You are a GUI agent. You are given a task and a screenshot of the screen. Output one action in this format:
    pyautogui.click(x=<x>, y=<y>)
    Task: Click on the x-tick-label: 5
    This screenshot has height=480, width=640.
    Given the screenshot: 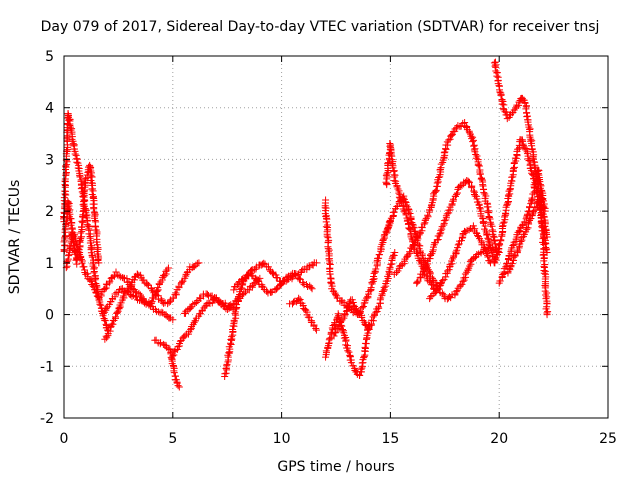 What is the action you would take?
    pyautogui.click(x=172, y=439)
    